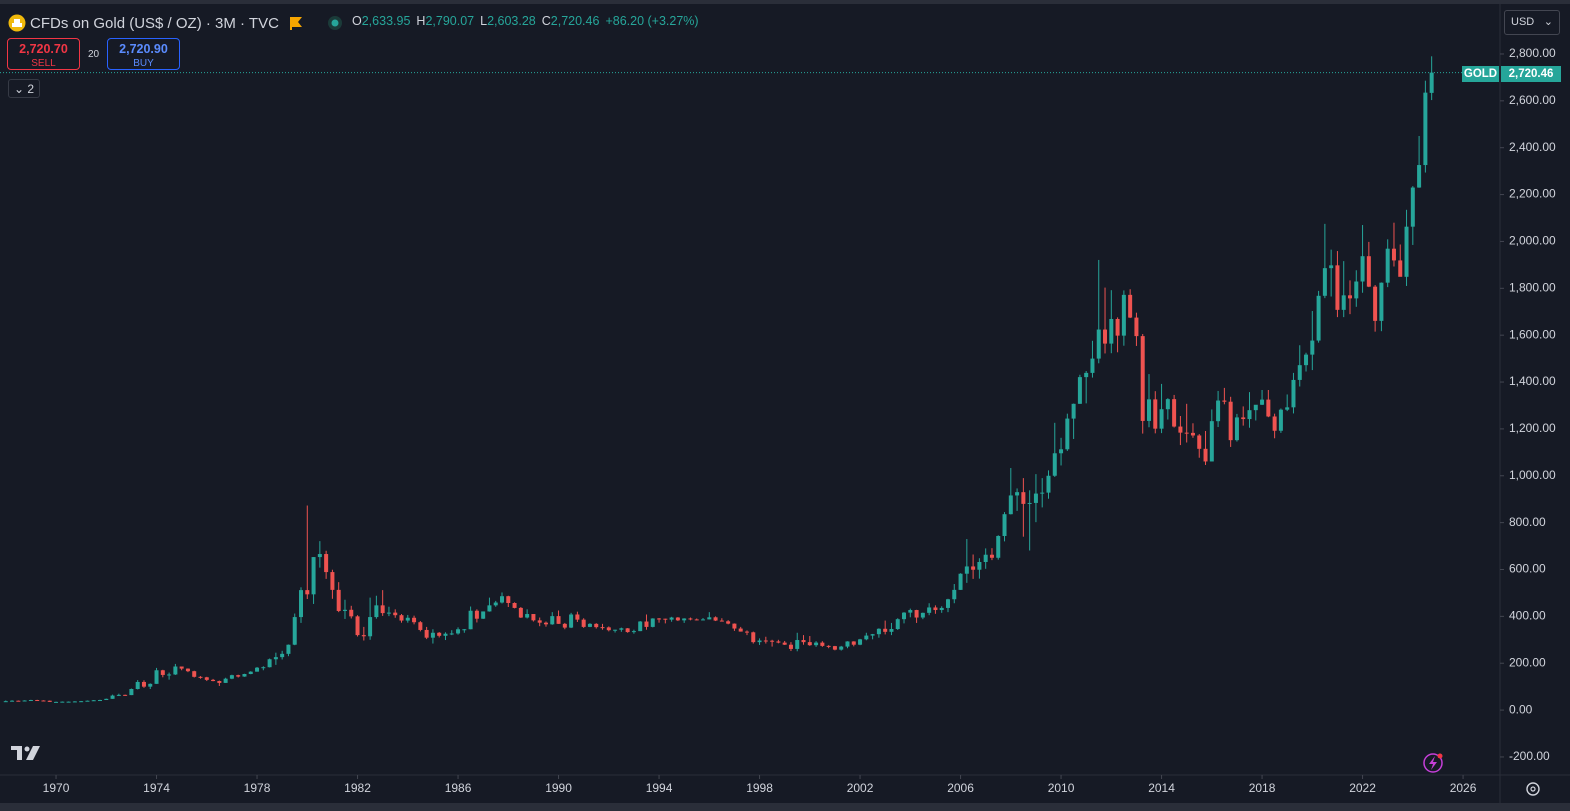 This screenshot has width=1570, height=811. Describe the element at coordinates (1532, 194) in the screenshot. I see `y-tick-label: 2,200.00` at that location.